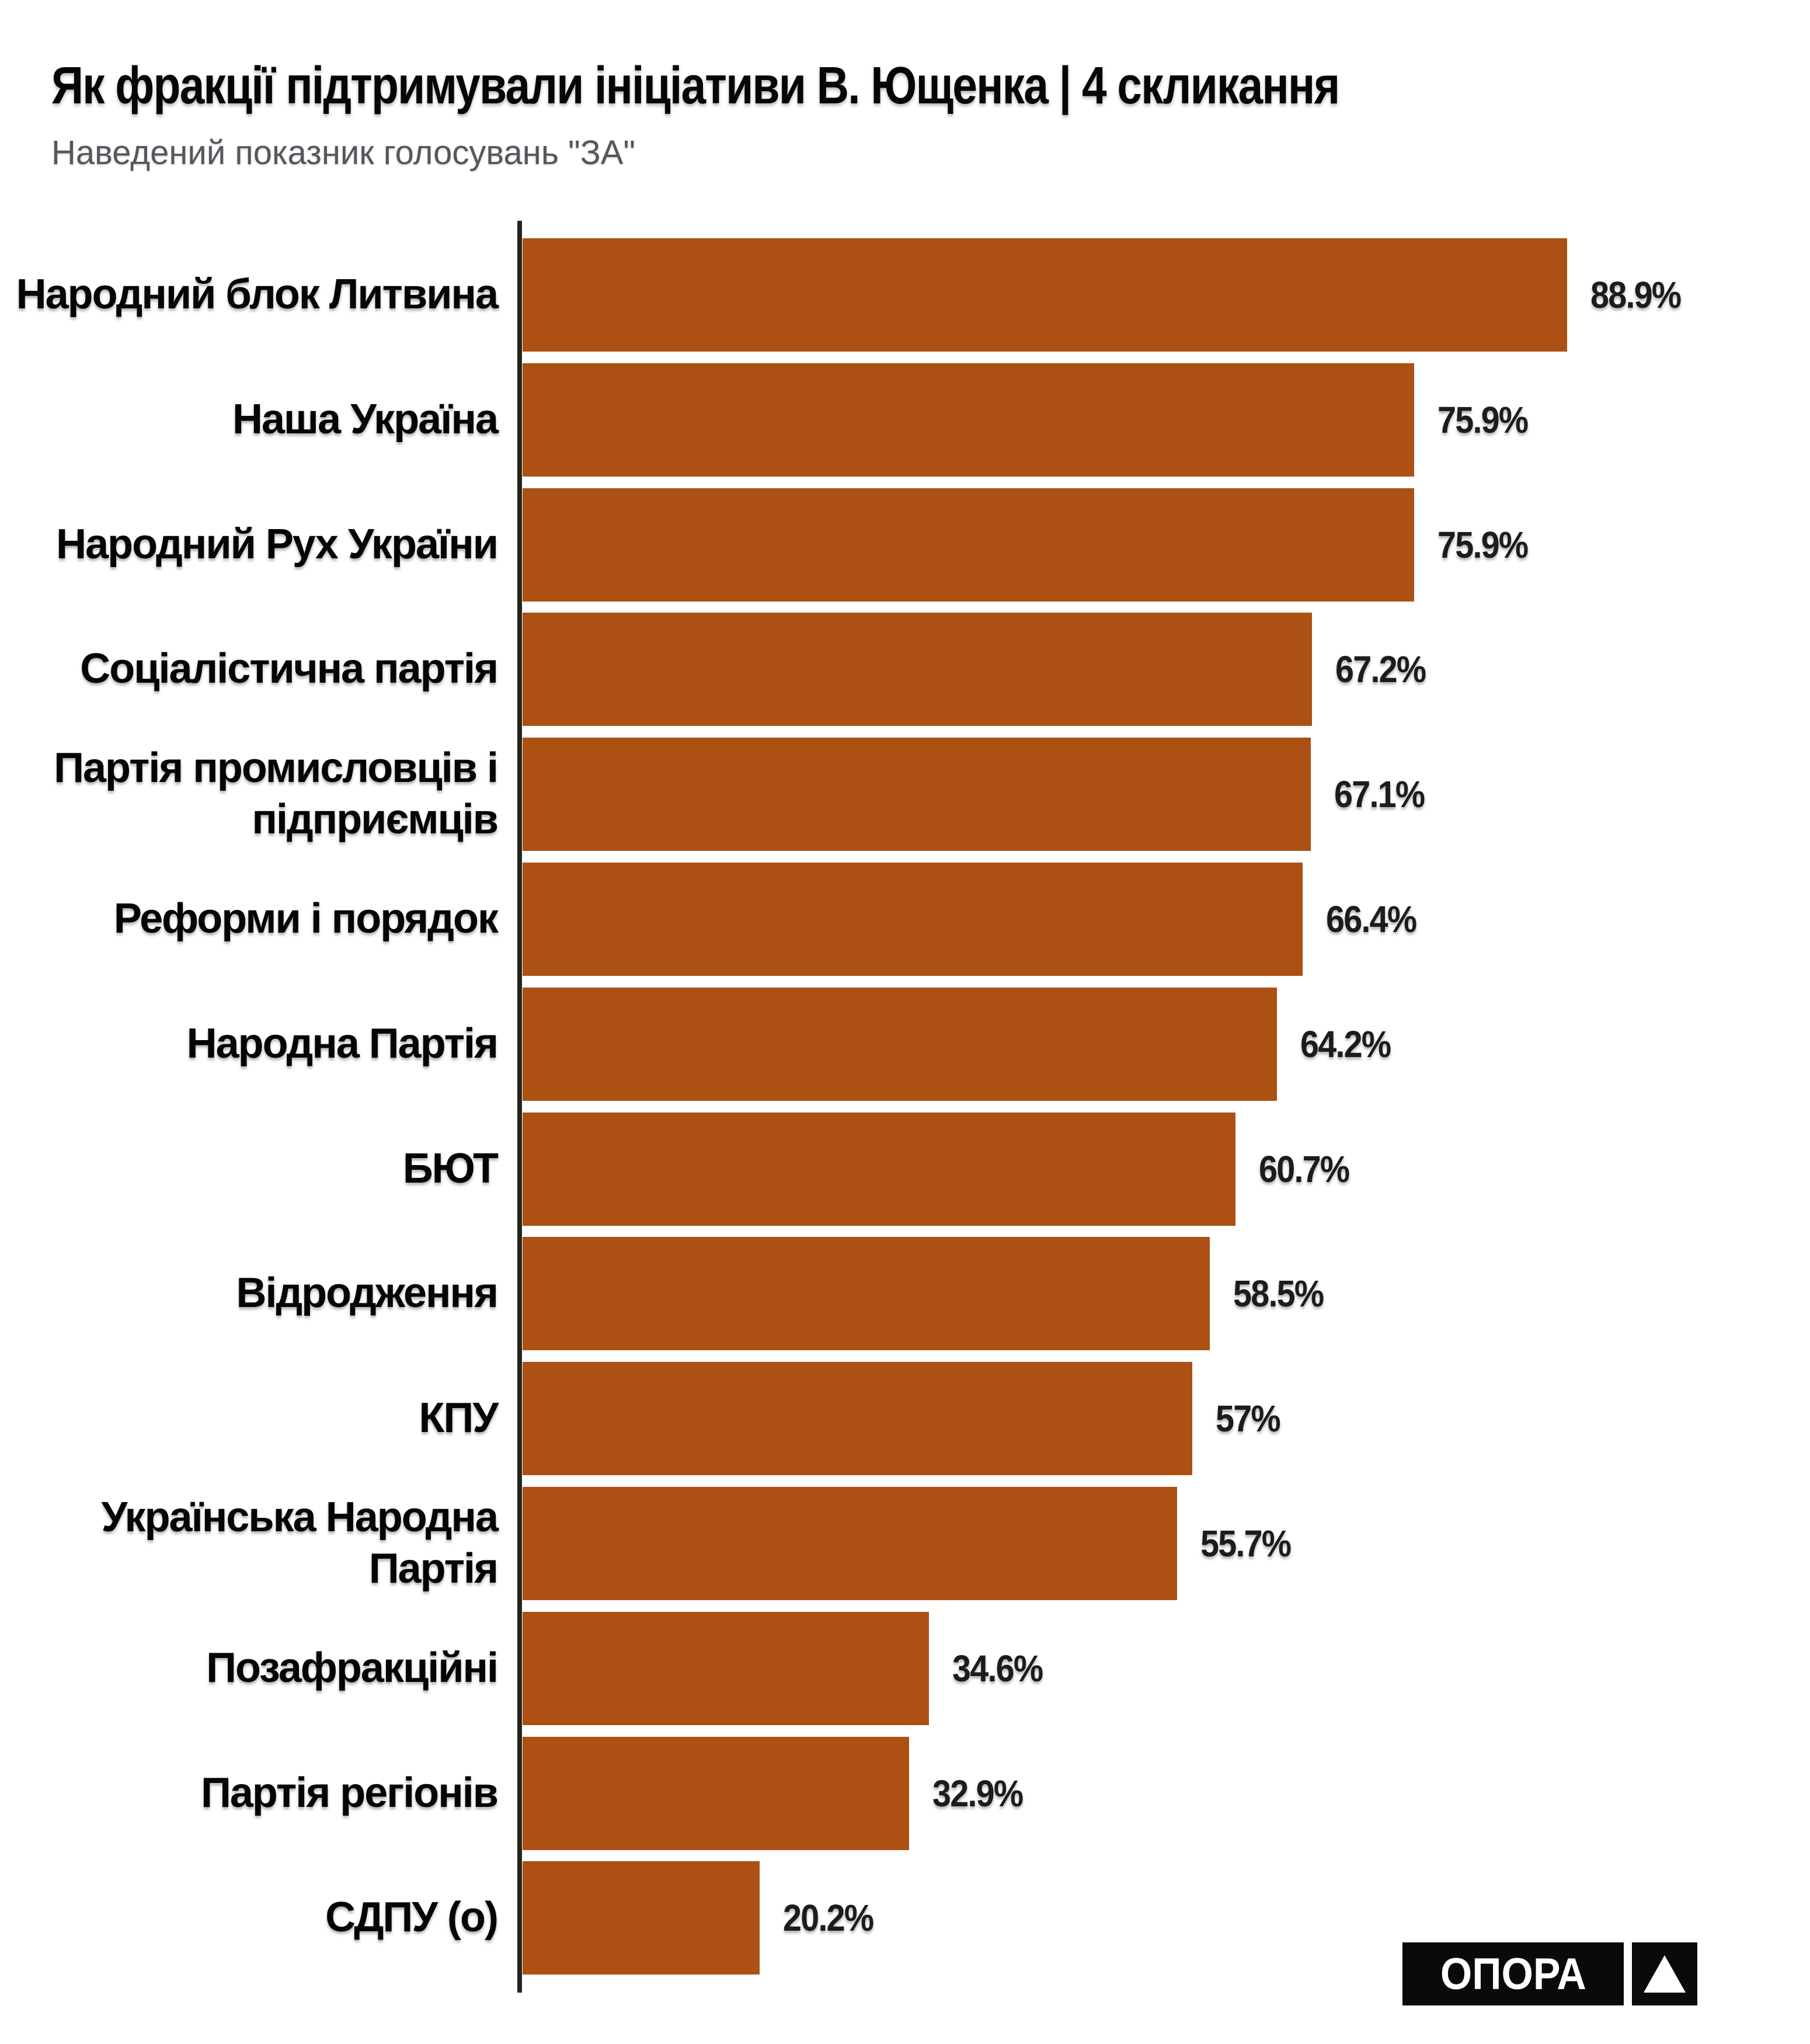  What do you see at coordinates (276, 794) in the screenshot?
I see `category-label: Партія промисловців і підприємців` at bounding box center [276, 794].